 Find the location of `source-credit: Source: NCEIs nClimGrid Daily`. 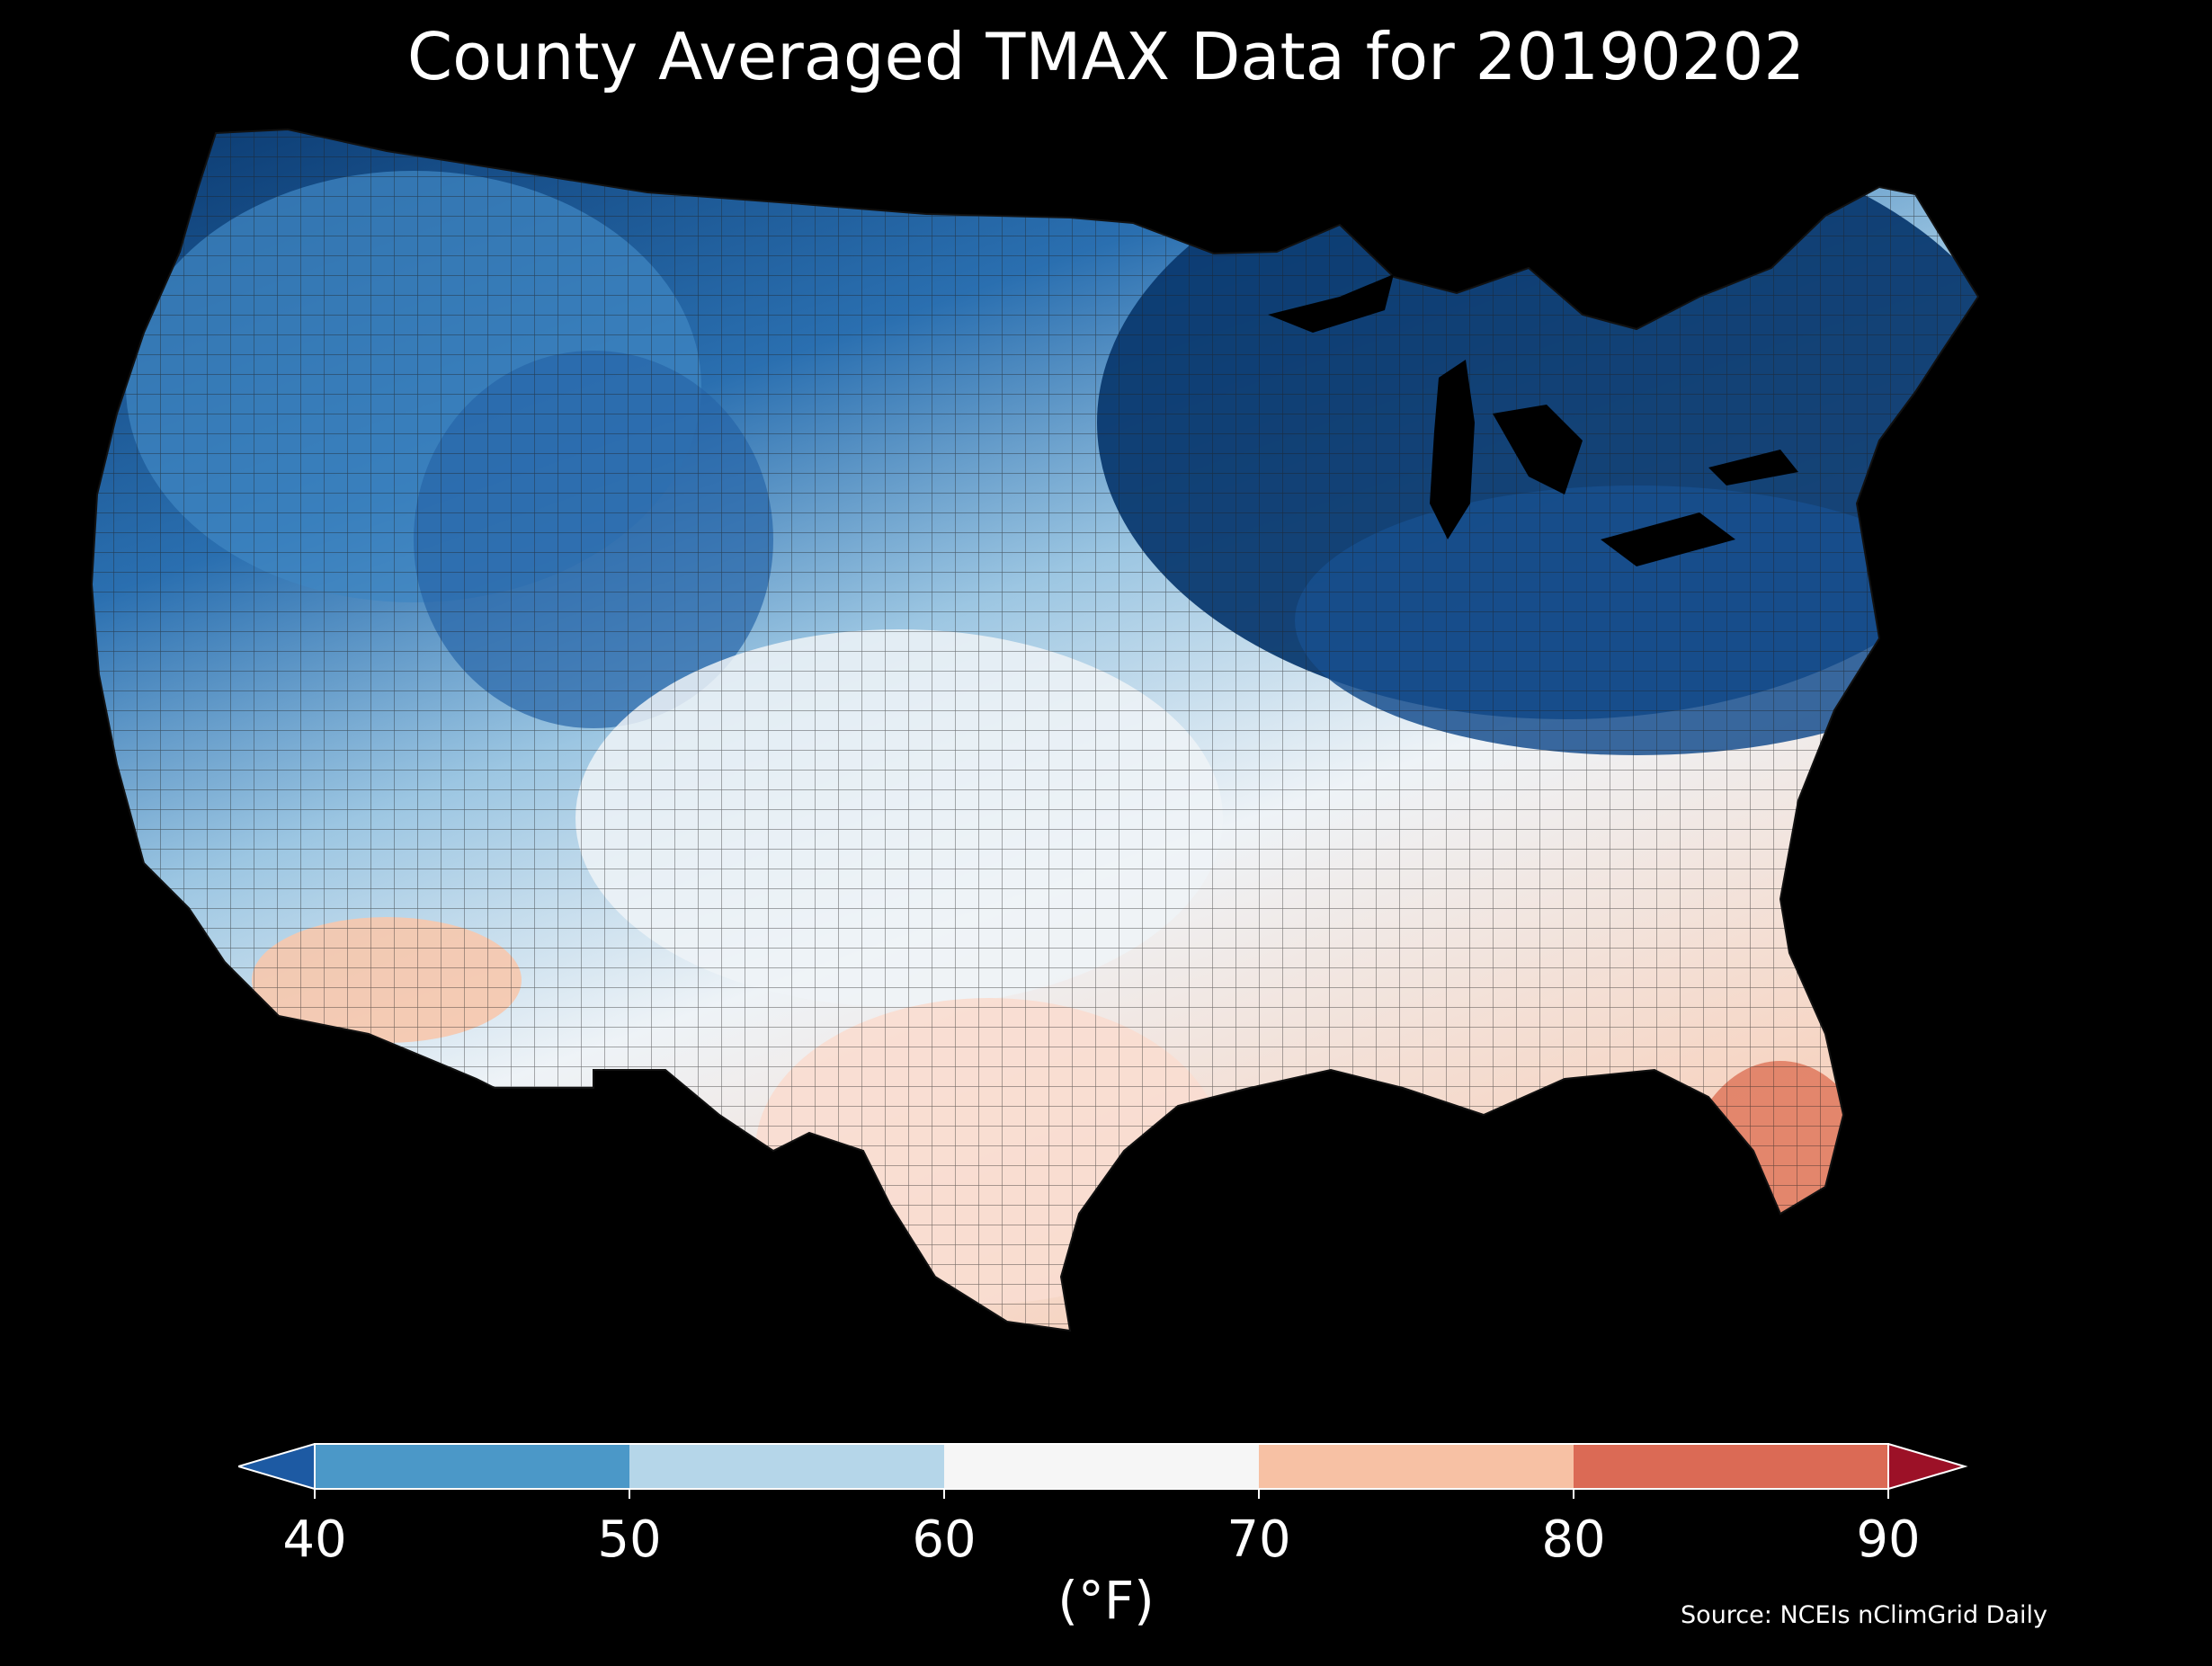

source-credit: Source: NCEIs nClimGrid Daily is located at coordinates (1864, 1615).